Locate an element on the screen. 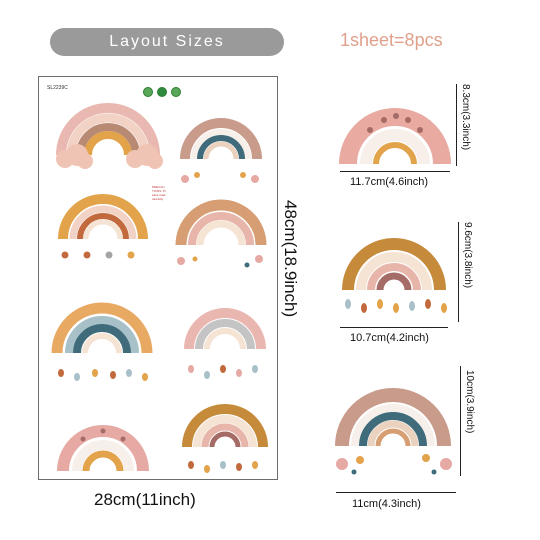 The width and height of the screenshot is (540, 540). layout-sizes-label: Layout Sizes is located at coordinates (167, 42).